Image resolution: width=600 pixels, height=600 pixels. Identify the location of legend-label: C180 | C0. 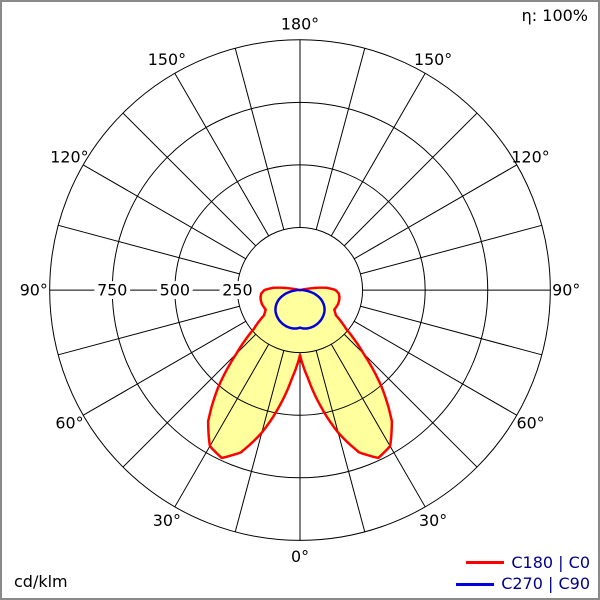
(550, 562).